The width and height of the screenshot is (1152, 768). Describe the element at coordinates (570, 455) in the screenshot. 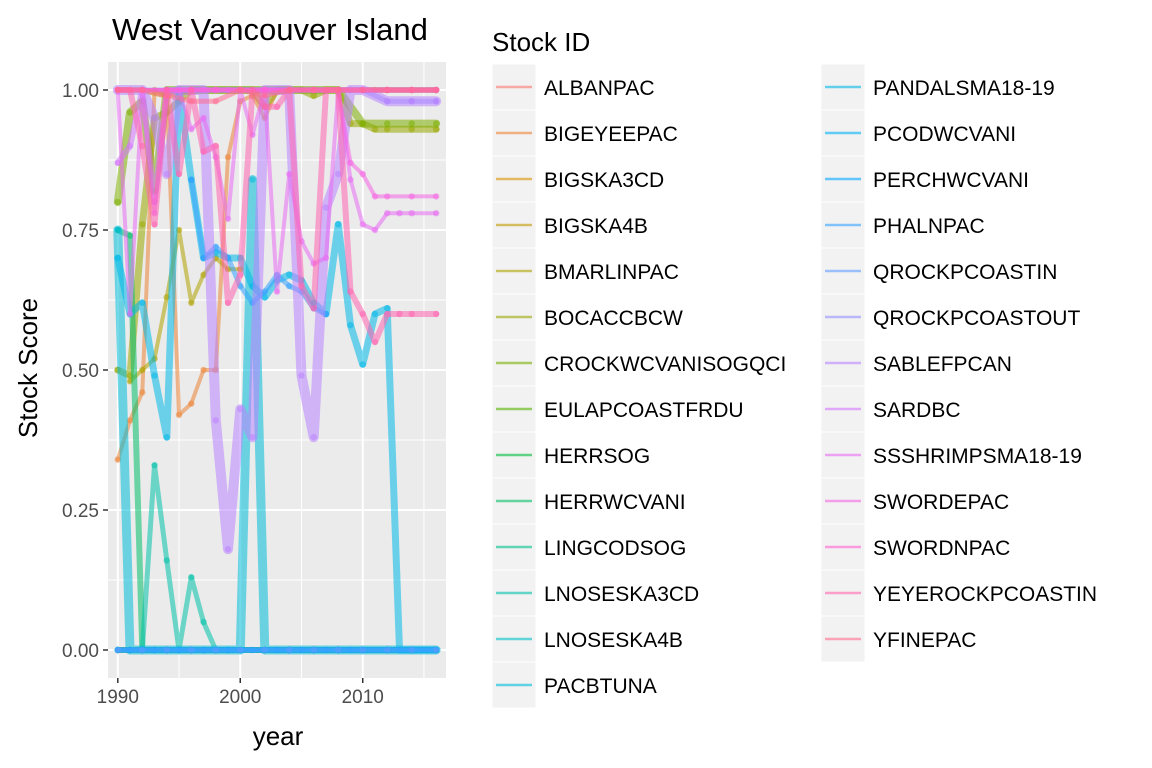

I see `legend-item: HERRSOG` at that location.